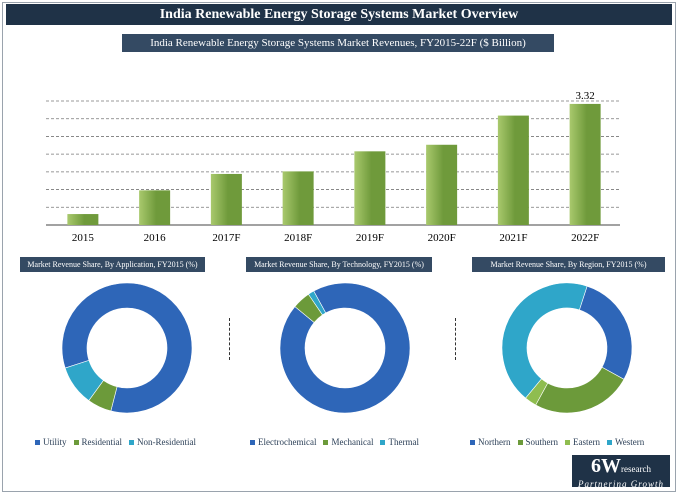  I want to click on legend-item: Non-Residential, so click(162, 442).